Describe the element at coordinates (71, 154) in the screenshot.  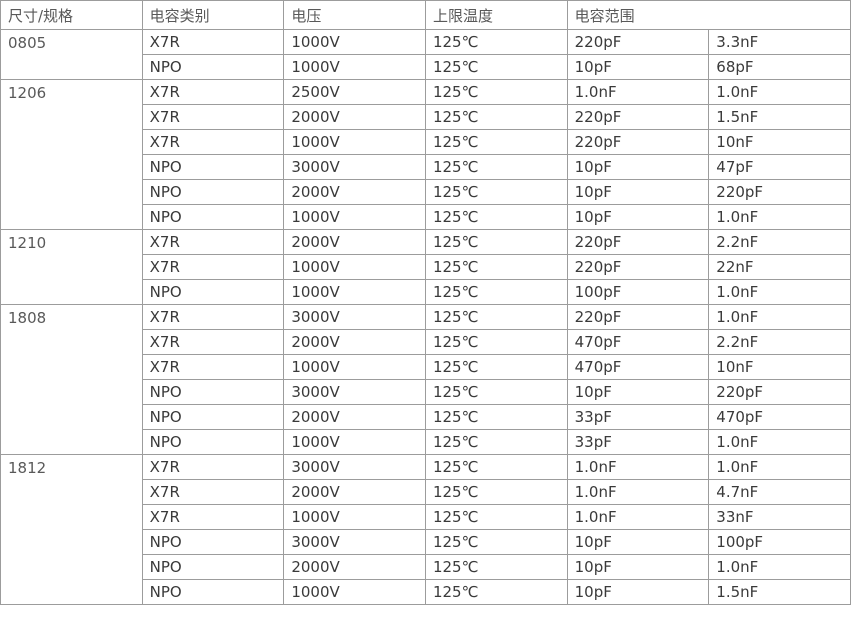
I see `cell-size: 1206` at that location.